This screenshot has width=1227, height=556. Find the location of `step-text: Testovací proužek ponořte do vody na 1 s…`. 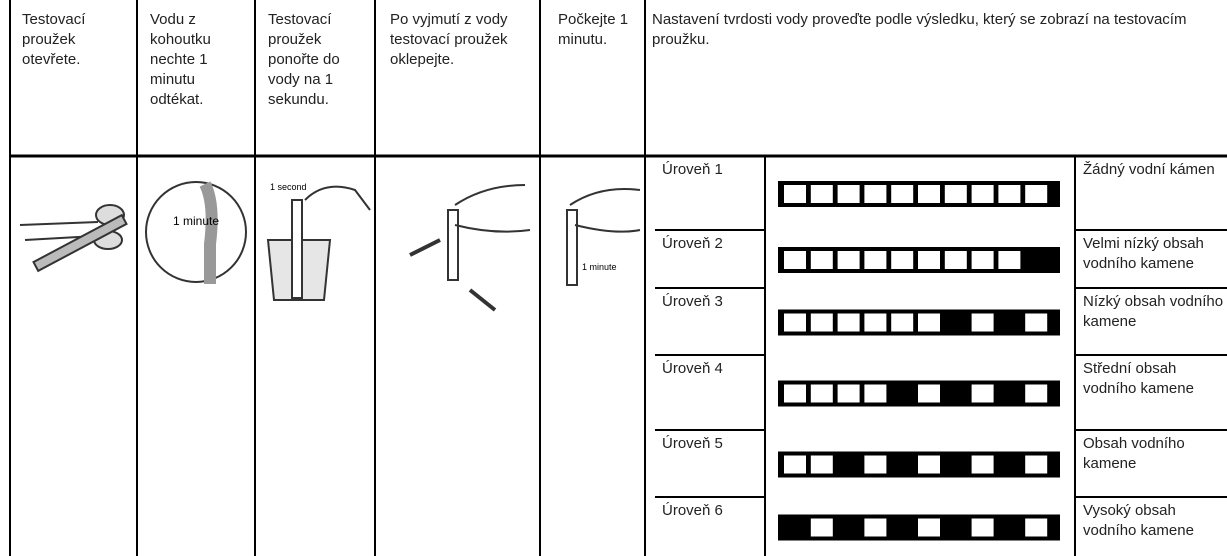

step-text: Testovací proužek ponořte do vody na 1 s… is located at coordinates (304, 59).